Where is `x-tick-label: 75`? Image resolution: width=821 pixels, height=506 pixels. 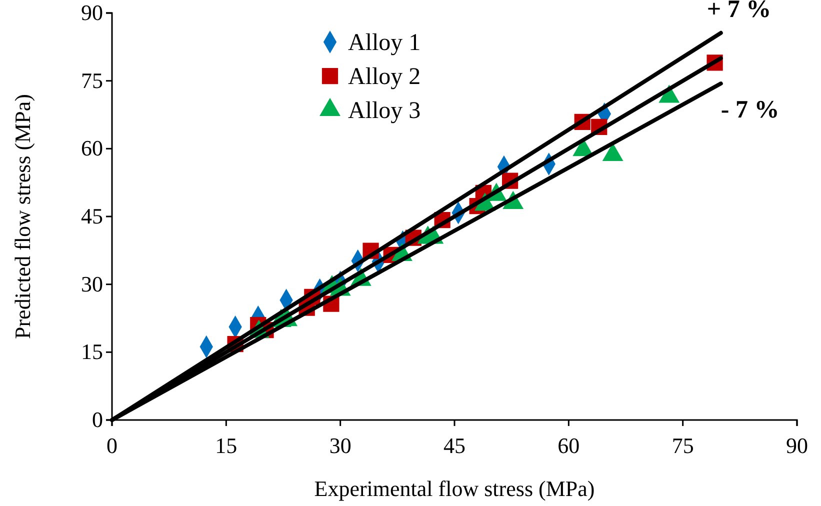
x-tick-label: 75 is located at coordinates (683, 445).